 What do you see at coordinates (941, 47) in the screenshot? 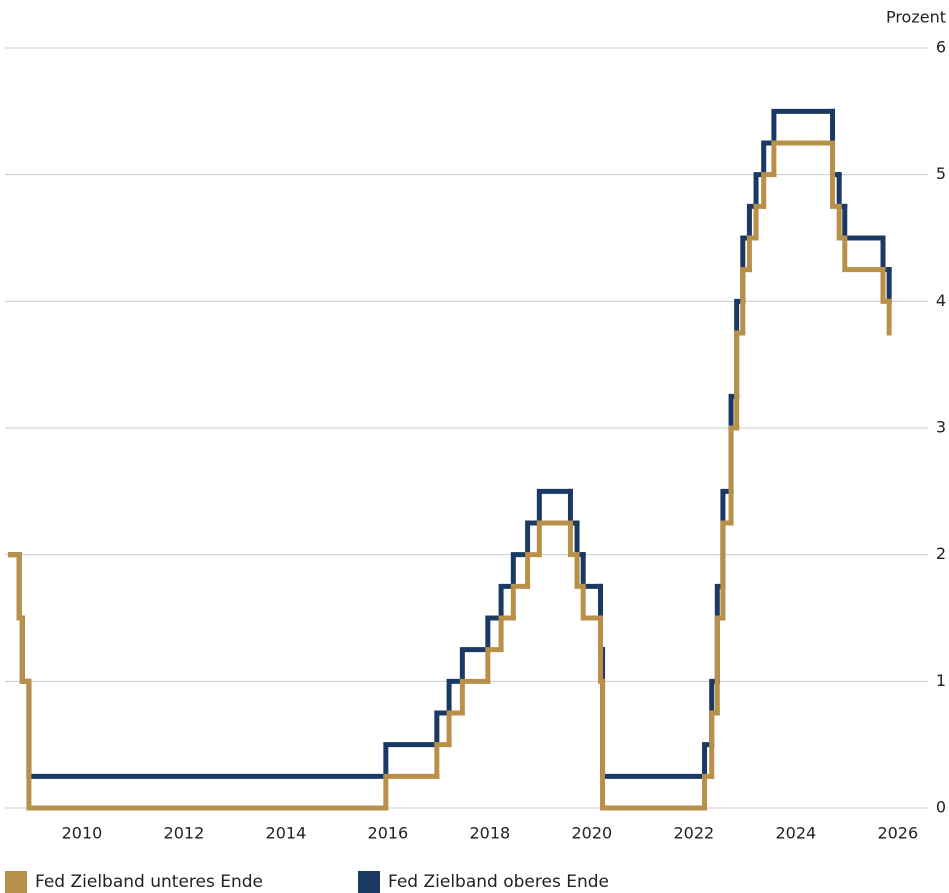
I see `y-tick-label: 6` at bounding box center [941, 47].